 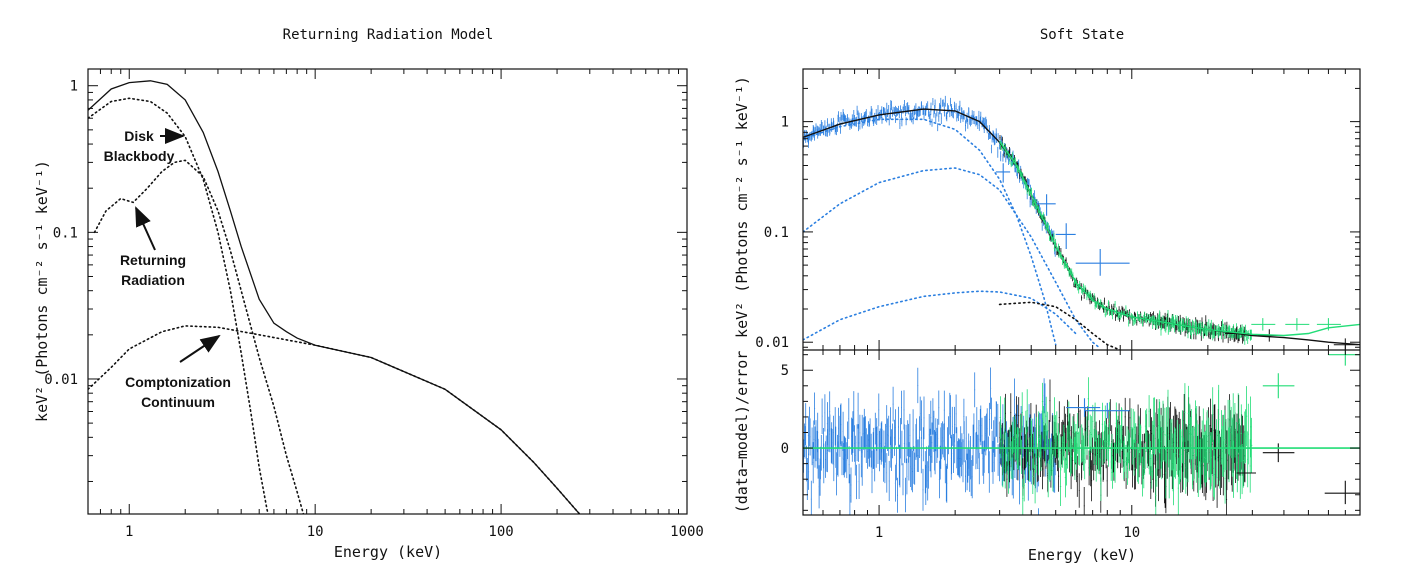 I want to click on residual-outlier, so click(x=1342, y=492).